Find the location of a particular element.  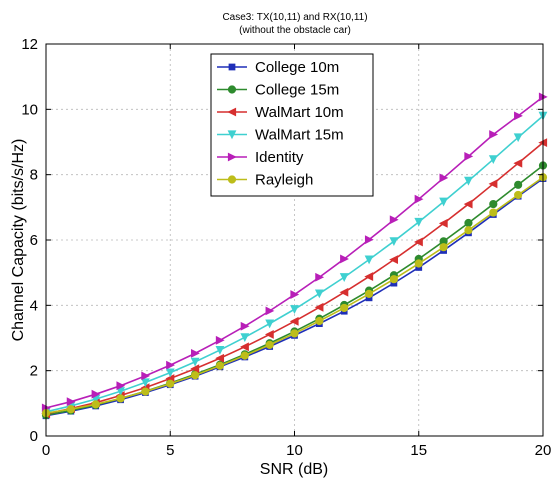

legend-entry: College 10m is located at coordinates (278, 67).